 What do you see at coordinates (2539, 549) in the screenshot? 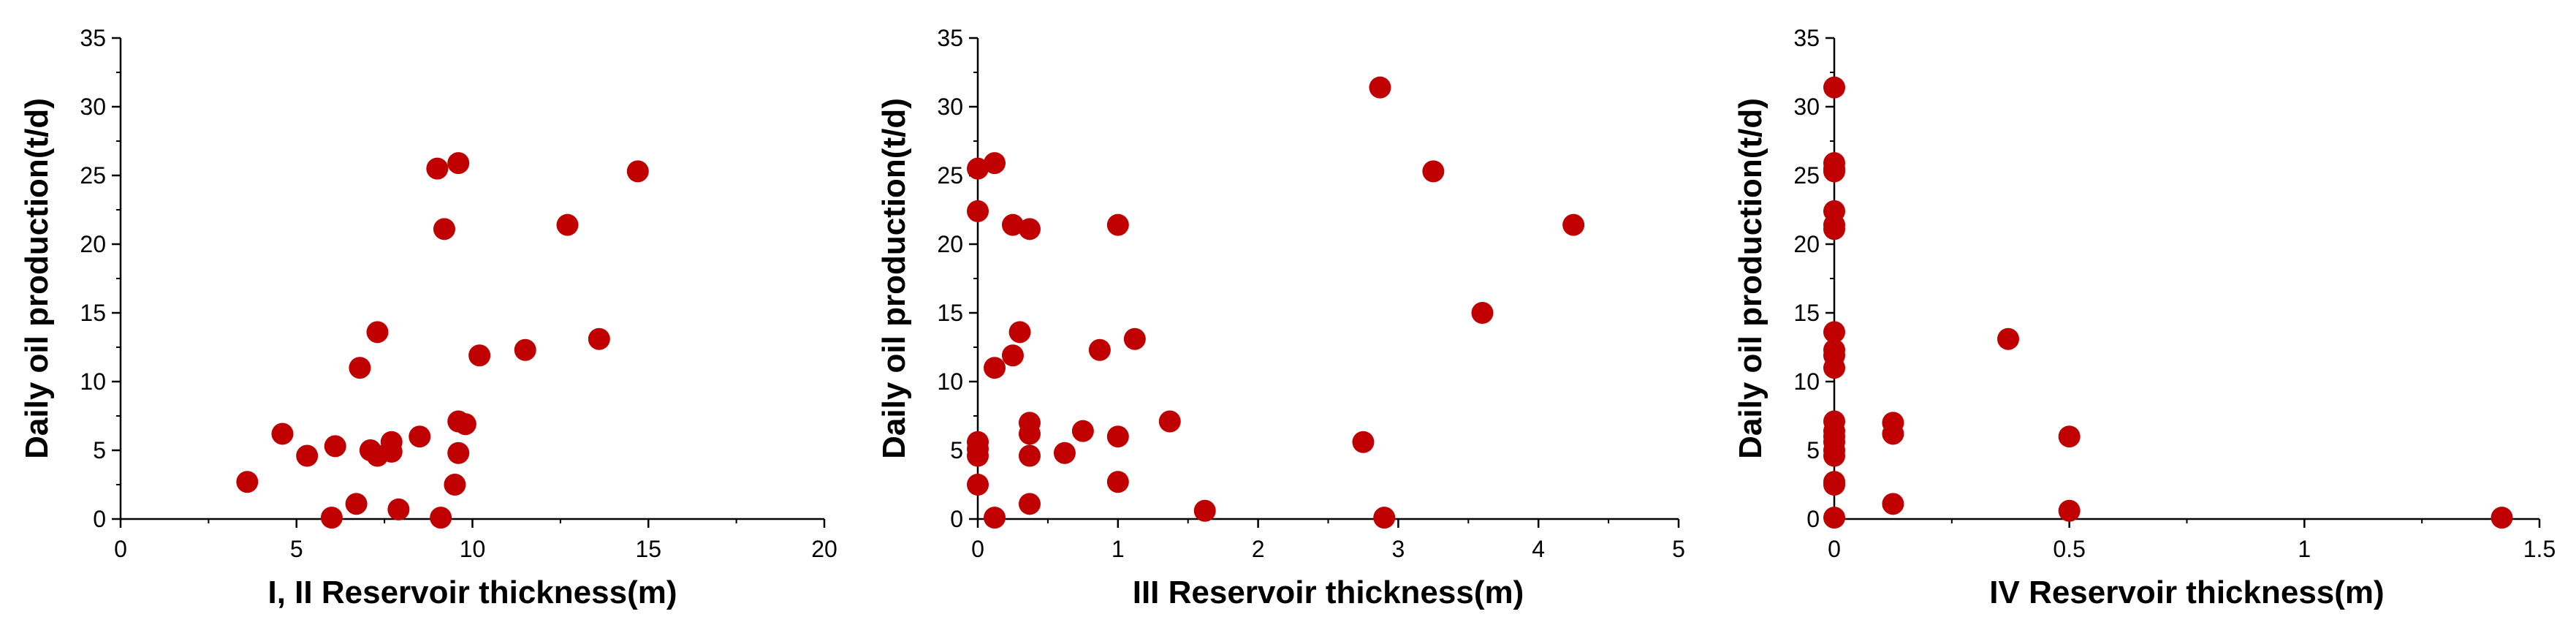
I see `x-tick-label: 1.5` at bounding box center [2539, 549].